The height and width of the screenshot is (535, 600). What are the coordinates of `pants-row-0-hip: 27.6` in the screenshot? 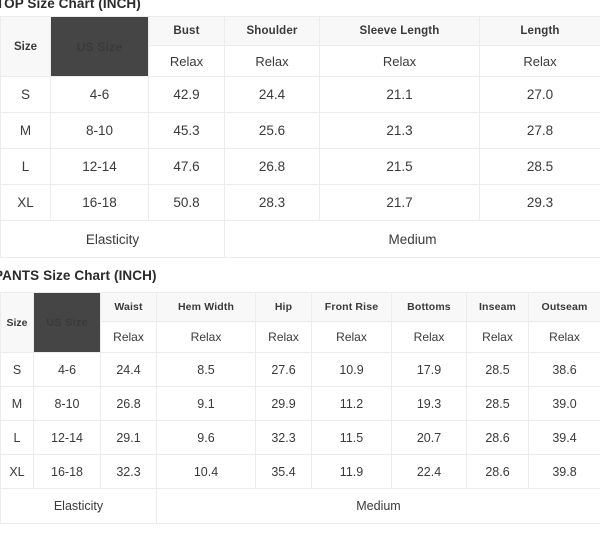 It's located at (283, 369).